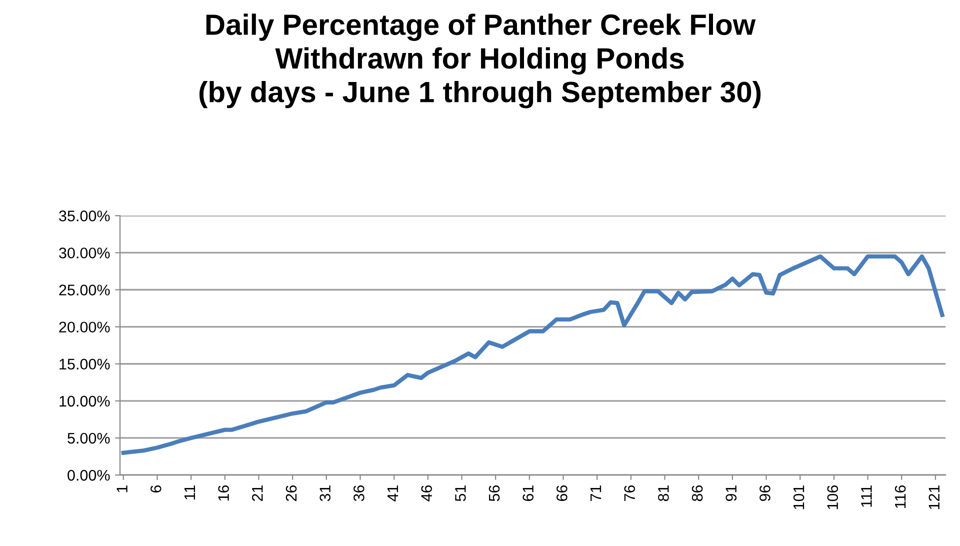 The height and width of the screenshot is (546, 960). Describe the element at coordinates (697, 493) in the screenshot. I see `x-tick-label: 86` at that location.